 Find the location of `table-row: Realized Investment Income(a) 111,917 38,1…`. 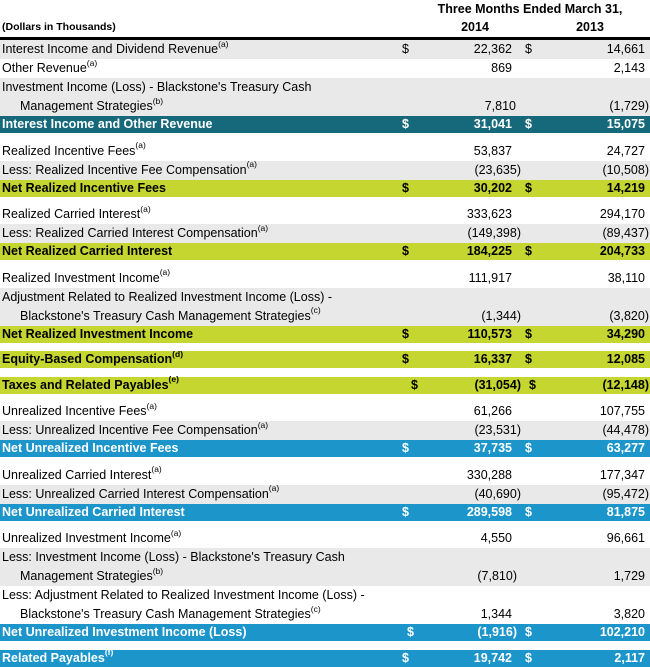

table-row: Realized Investment Income(a) 111,917 38,1… is located at coordinates (325, 277).